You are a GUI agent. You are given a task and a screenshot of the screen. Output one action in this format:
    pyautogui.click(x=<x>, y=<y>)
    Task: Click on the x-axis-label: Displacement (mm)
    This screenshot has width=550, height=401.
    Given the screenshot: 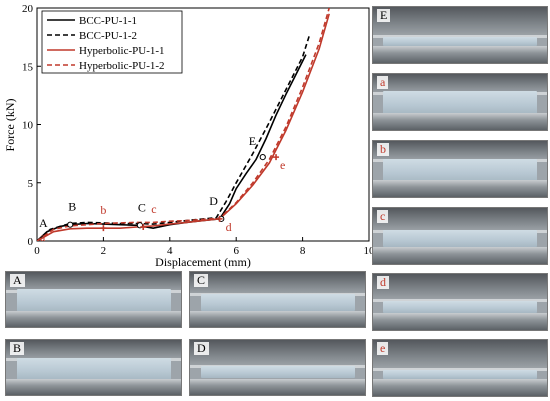 What is the action you would take?
    pyautogui.click(x=203, y=262)
    